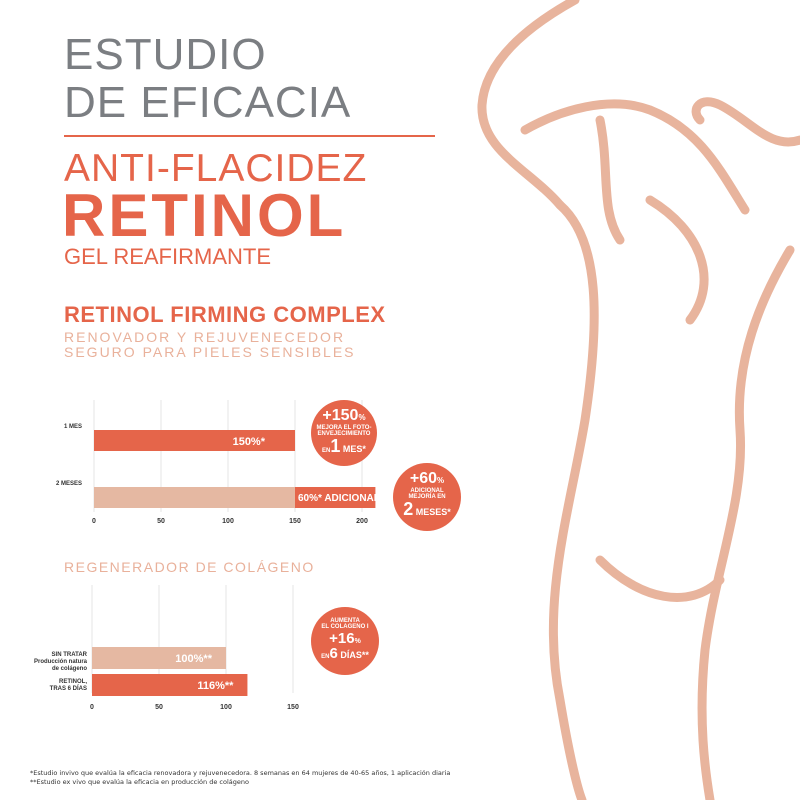 Image resolution: width=800 pixels, height=800 pixels. I want to click on complex-title: RETINOL FIRMING COMPLEX, so click(225, 314).